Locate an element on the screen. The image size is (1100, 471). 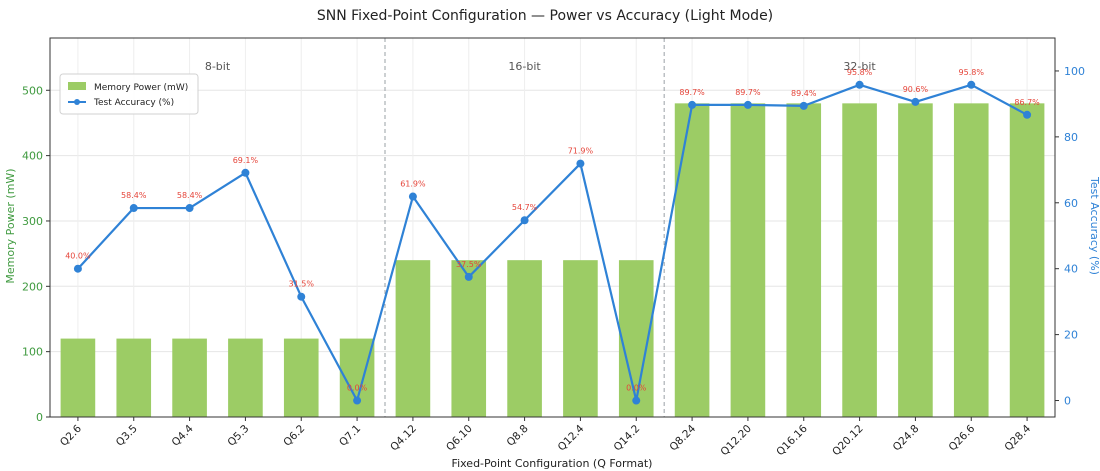
x-tick-label-Q8.24: Q8.24 is located at coordinates (682, 437).